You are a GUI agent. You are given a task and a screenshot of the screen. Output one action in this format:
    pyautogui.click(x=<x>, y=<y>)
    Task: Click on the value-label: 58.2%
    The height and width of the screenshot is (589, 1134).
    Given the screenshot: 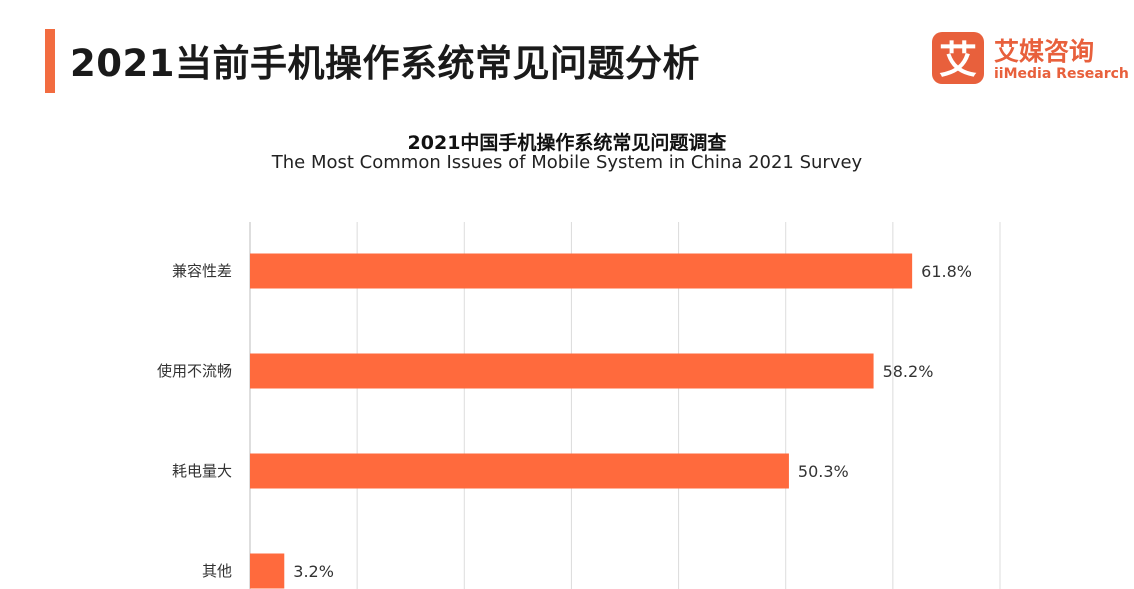 What is the action you would take?
    pyautogui.click(x=908, y=371)
    